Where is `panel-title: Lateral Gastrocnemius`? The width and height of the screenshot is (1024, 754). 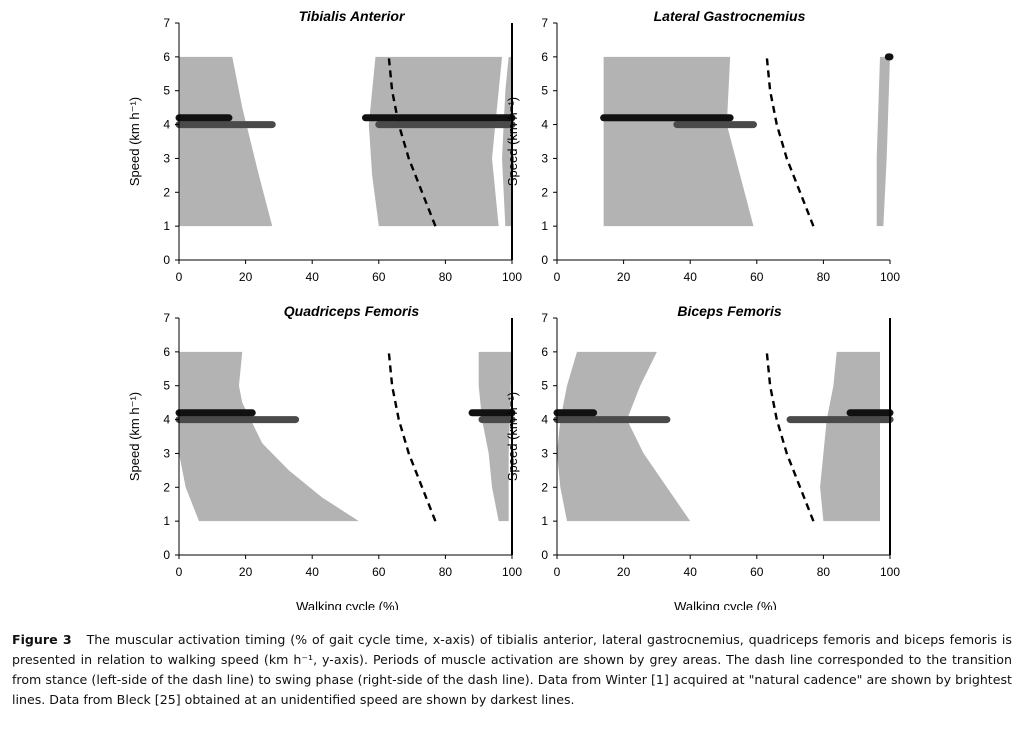 panel-title: Lateral Gastrocnemius is located at coordinates (730, 16).